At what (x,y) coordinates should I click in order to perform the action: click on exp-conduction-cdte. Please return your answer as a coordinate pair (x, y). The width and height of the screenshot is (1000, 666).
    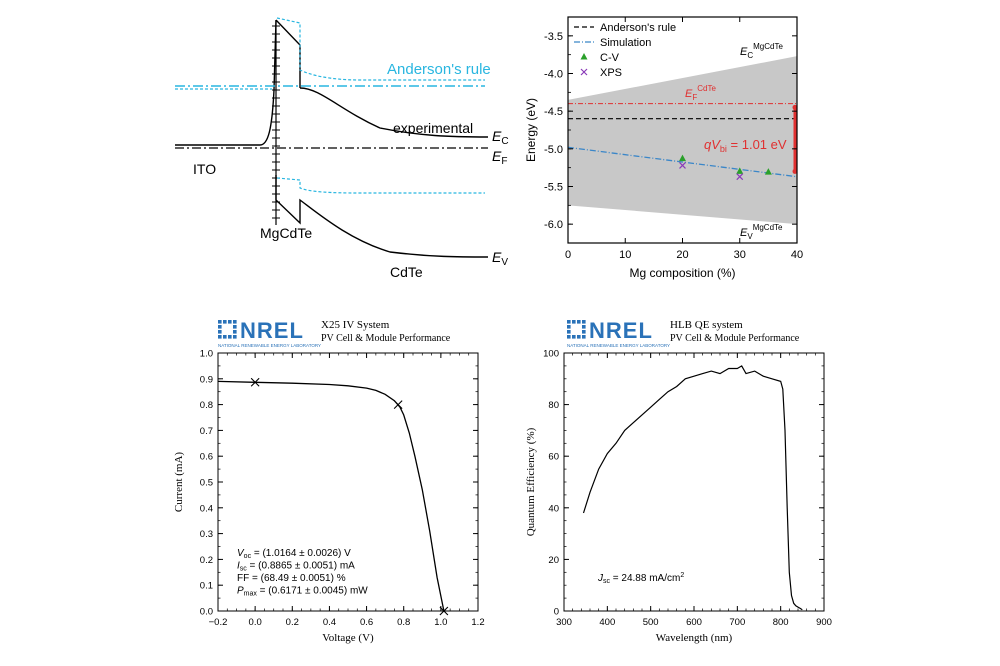
    Looking at the image, I should click on (394, 112).